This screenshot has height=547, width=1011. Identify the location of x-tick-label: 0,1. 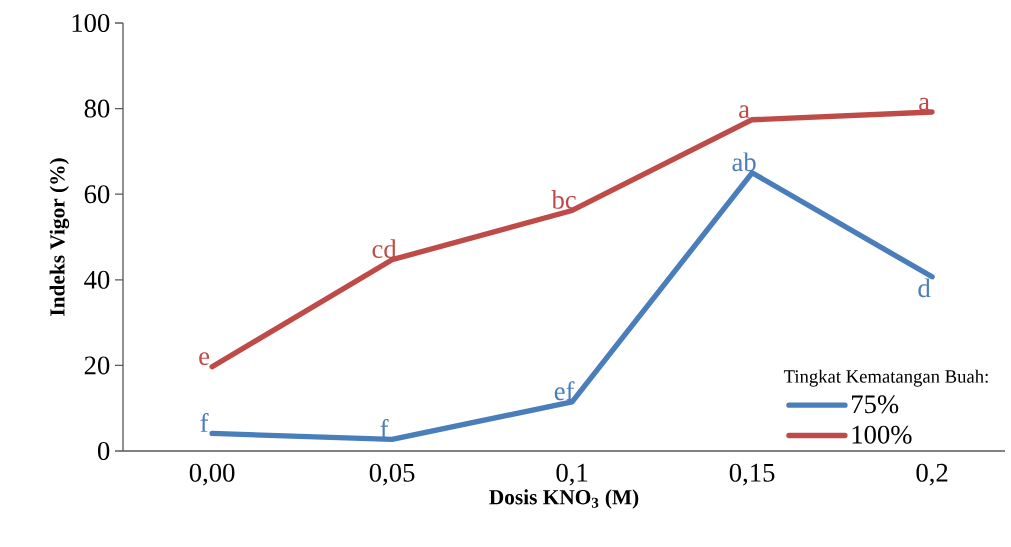
(572, 474).